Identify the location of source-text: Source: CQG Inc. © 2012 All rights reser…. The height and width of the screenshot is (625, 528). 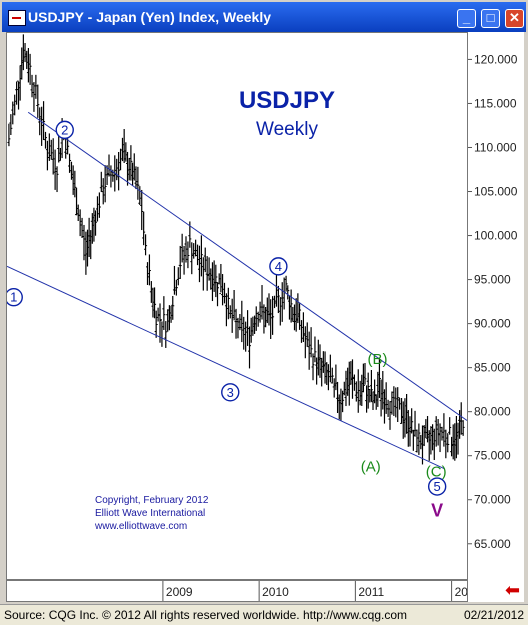
(206, 615).